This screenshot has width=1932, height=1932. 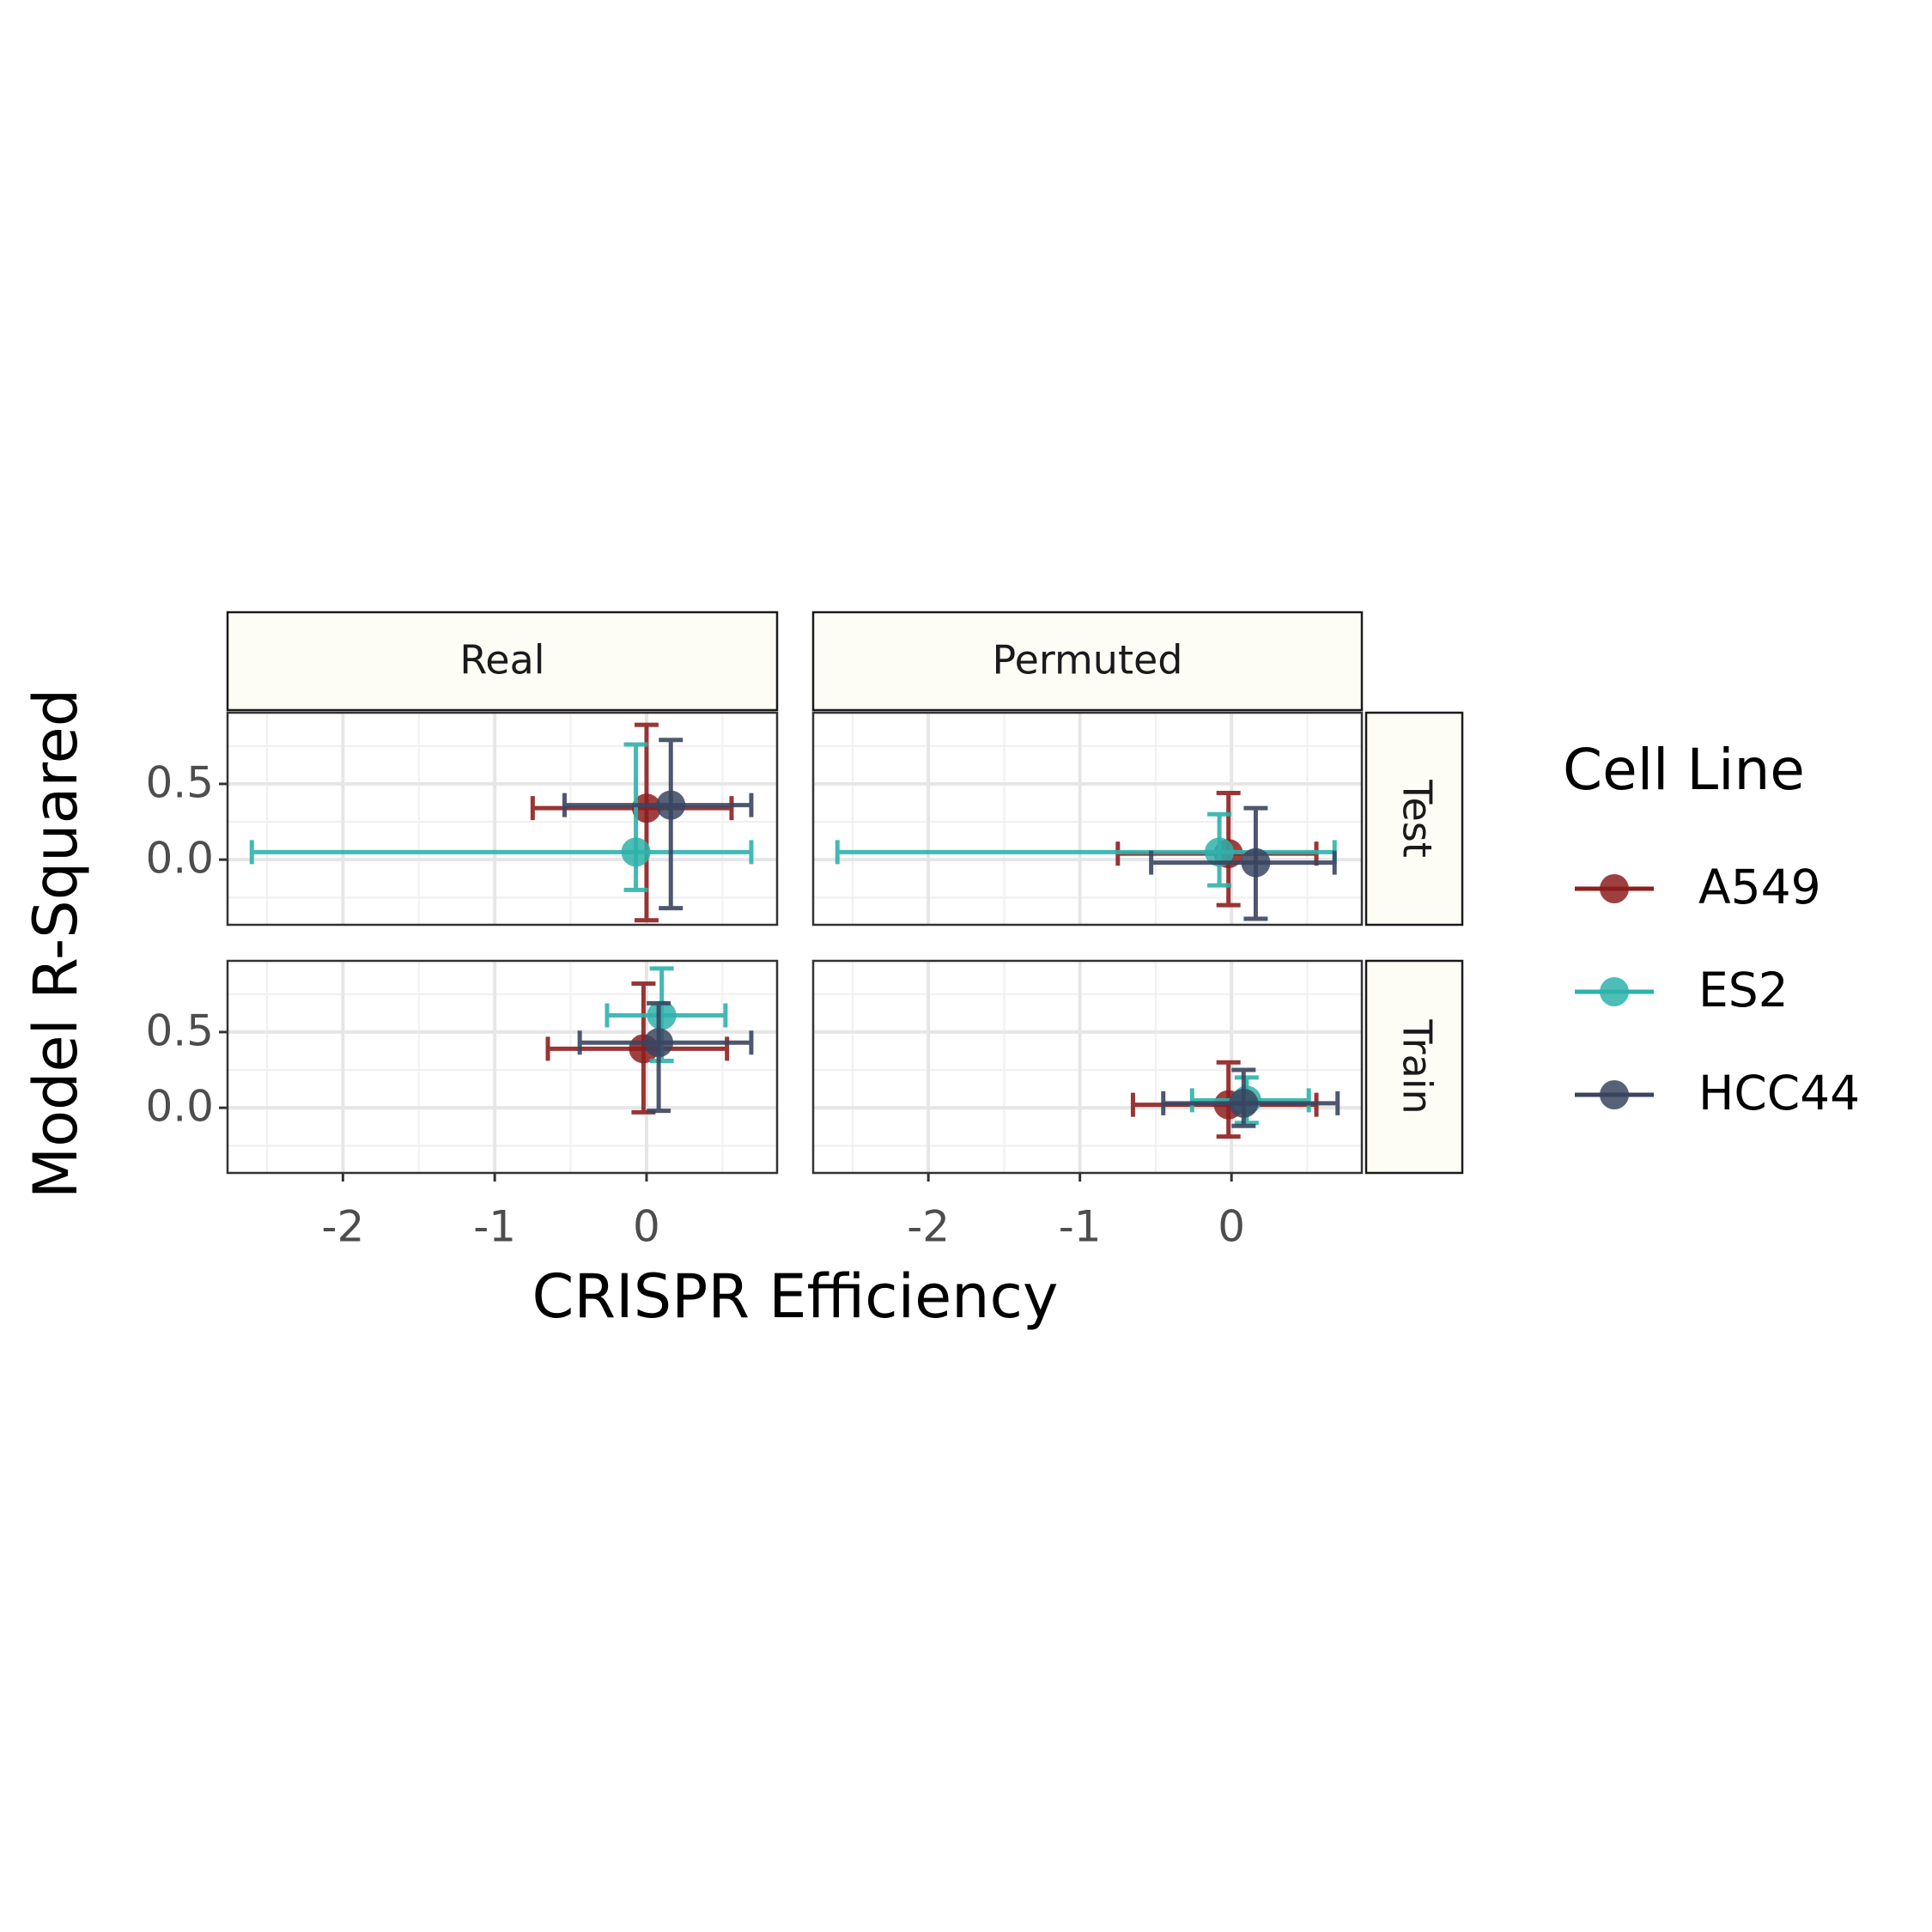 What do you see at coordinates (501, 852) in the screenshot?
I see `x-error-bar` at bounding box center [501, 852].